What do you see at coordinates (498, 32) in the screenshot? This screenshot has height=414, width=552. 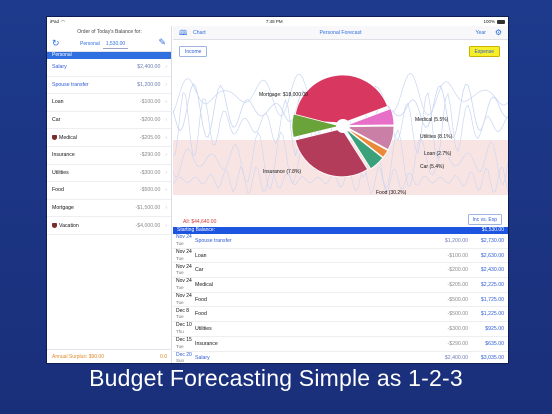 I see `settings-icon: ⚙` at bounding box center [498, 32].